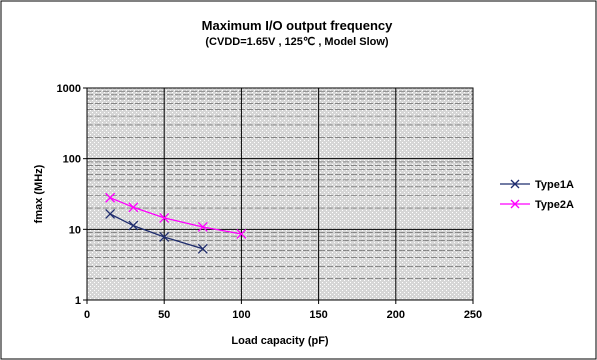 This screenshot has height=360, width=597. I want to click on y-axis-label: fmax (MHz), so click(39, 193).